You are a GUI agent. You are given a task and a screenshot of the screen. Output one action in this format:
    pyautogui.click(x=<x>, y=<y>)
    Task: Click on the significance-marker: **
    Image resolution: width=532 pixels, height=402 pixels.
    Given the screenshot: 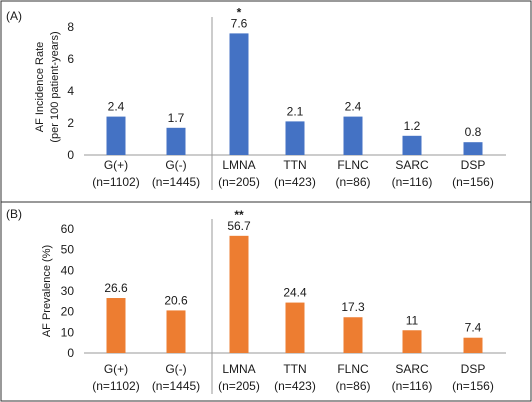 What is the action you would take?
    pyautogui.click(x=239, y=215)
    